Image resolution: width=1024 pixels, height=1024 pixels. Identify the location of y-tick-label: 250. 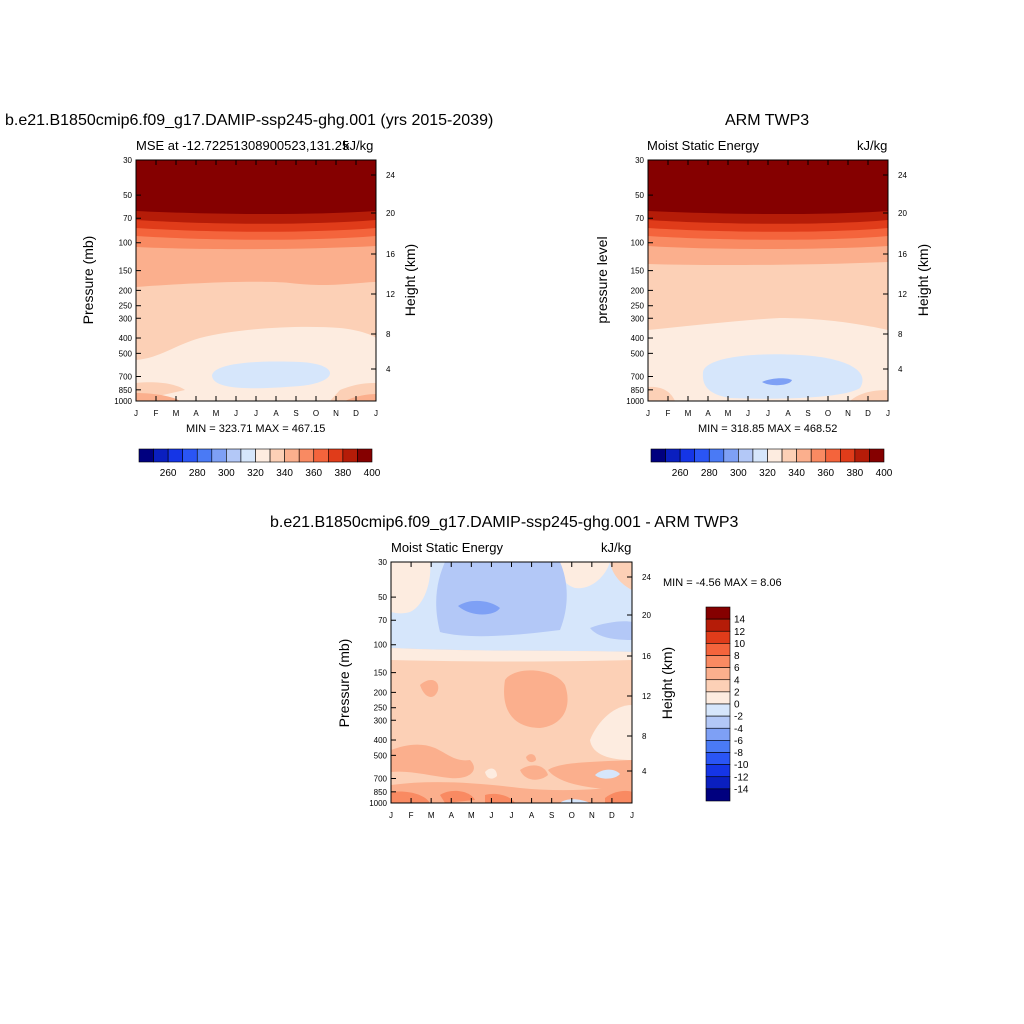
(381, 708).